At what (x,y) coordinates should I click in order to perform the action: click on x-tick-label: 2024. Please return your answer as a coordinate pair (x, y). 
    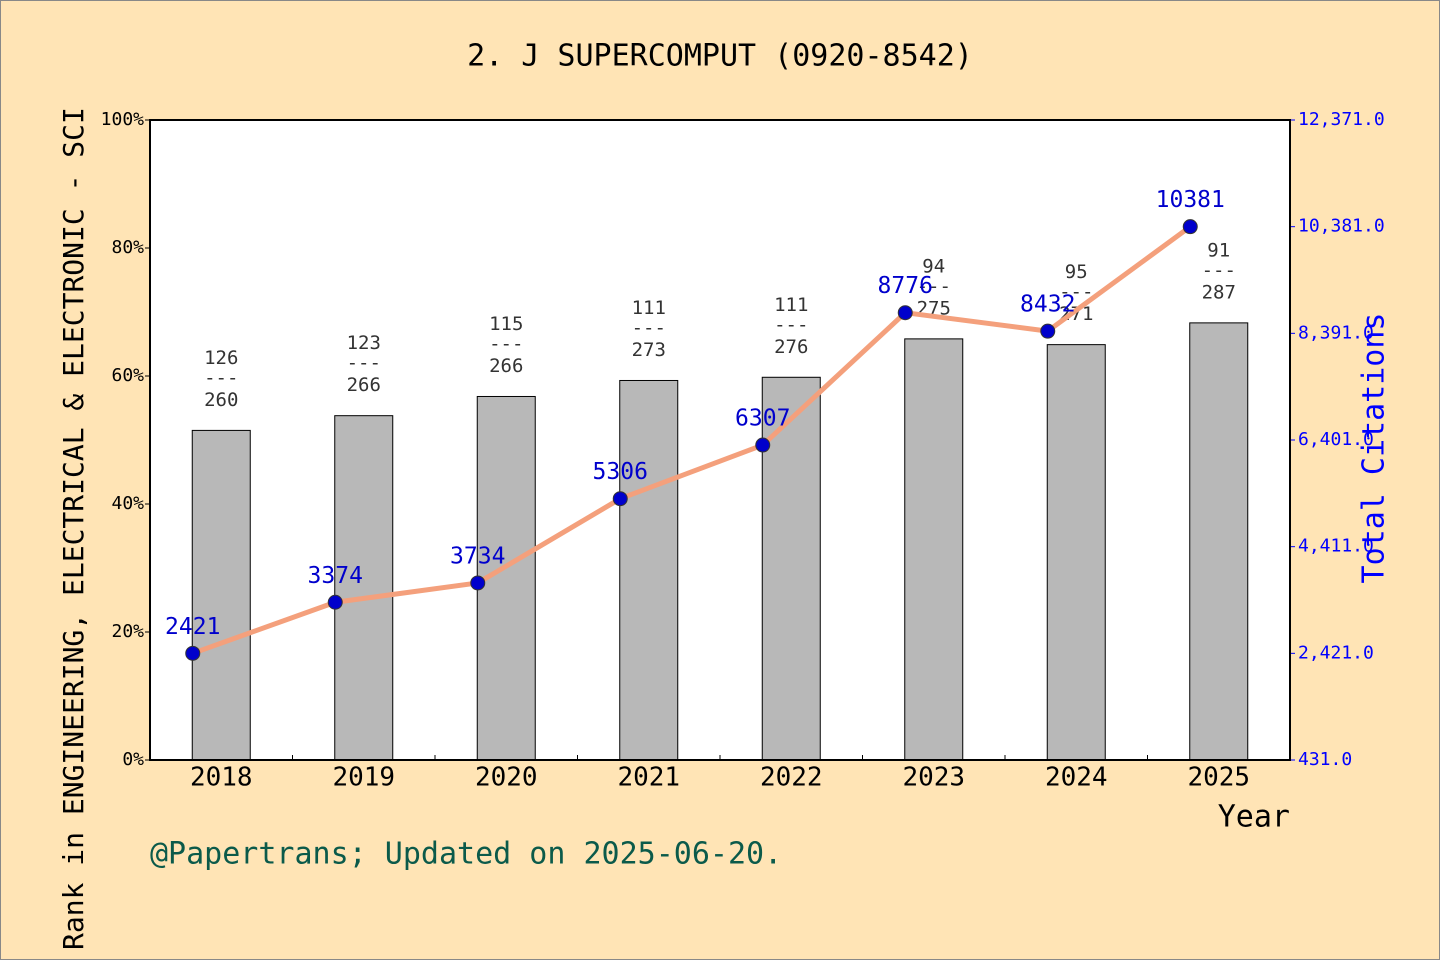
    Looking at the image, I should click on (1076, 778).